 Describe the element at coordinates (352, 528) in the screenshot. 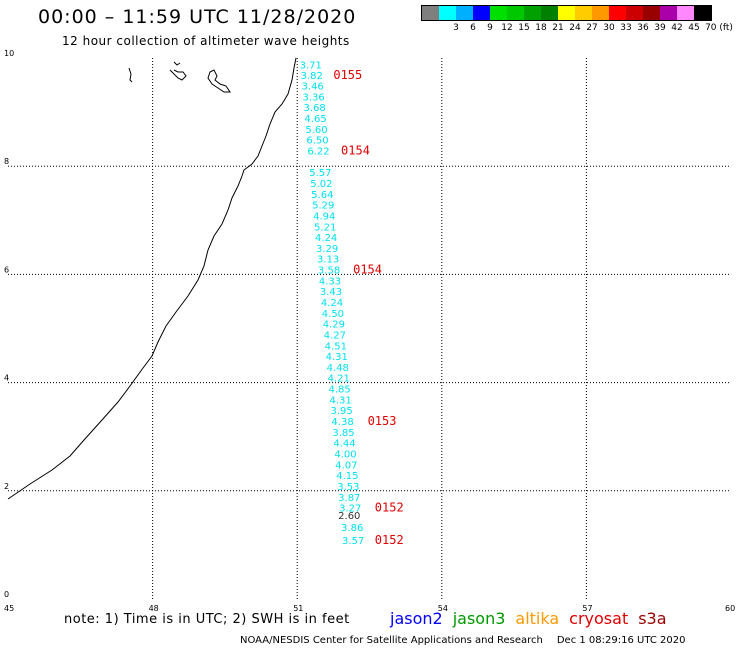

I see `wave-height-value: 3.86` at that location.